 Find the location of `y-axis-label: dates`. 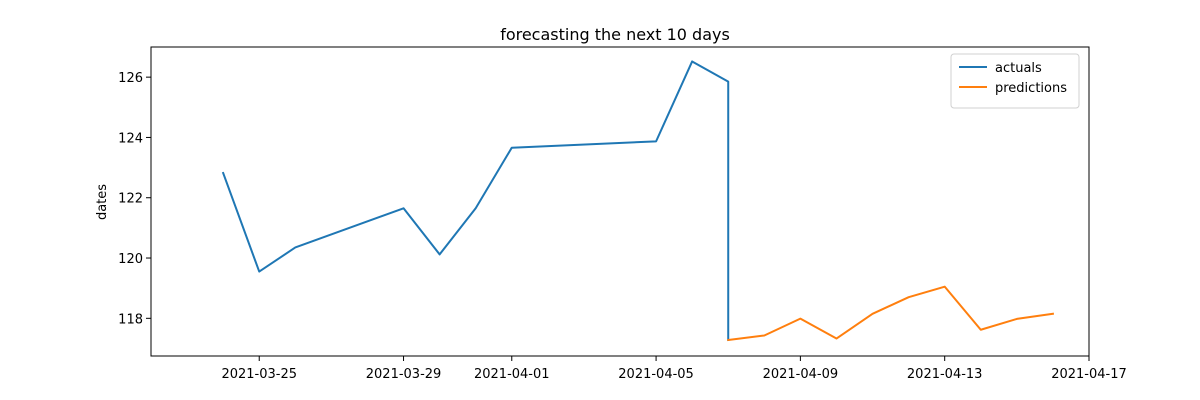

y-axis-label: dates is located at coordinates (102, 202).